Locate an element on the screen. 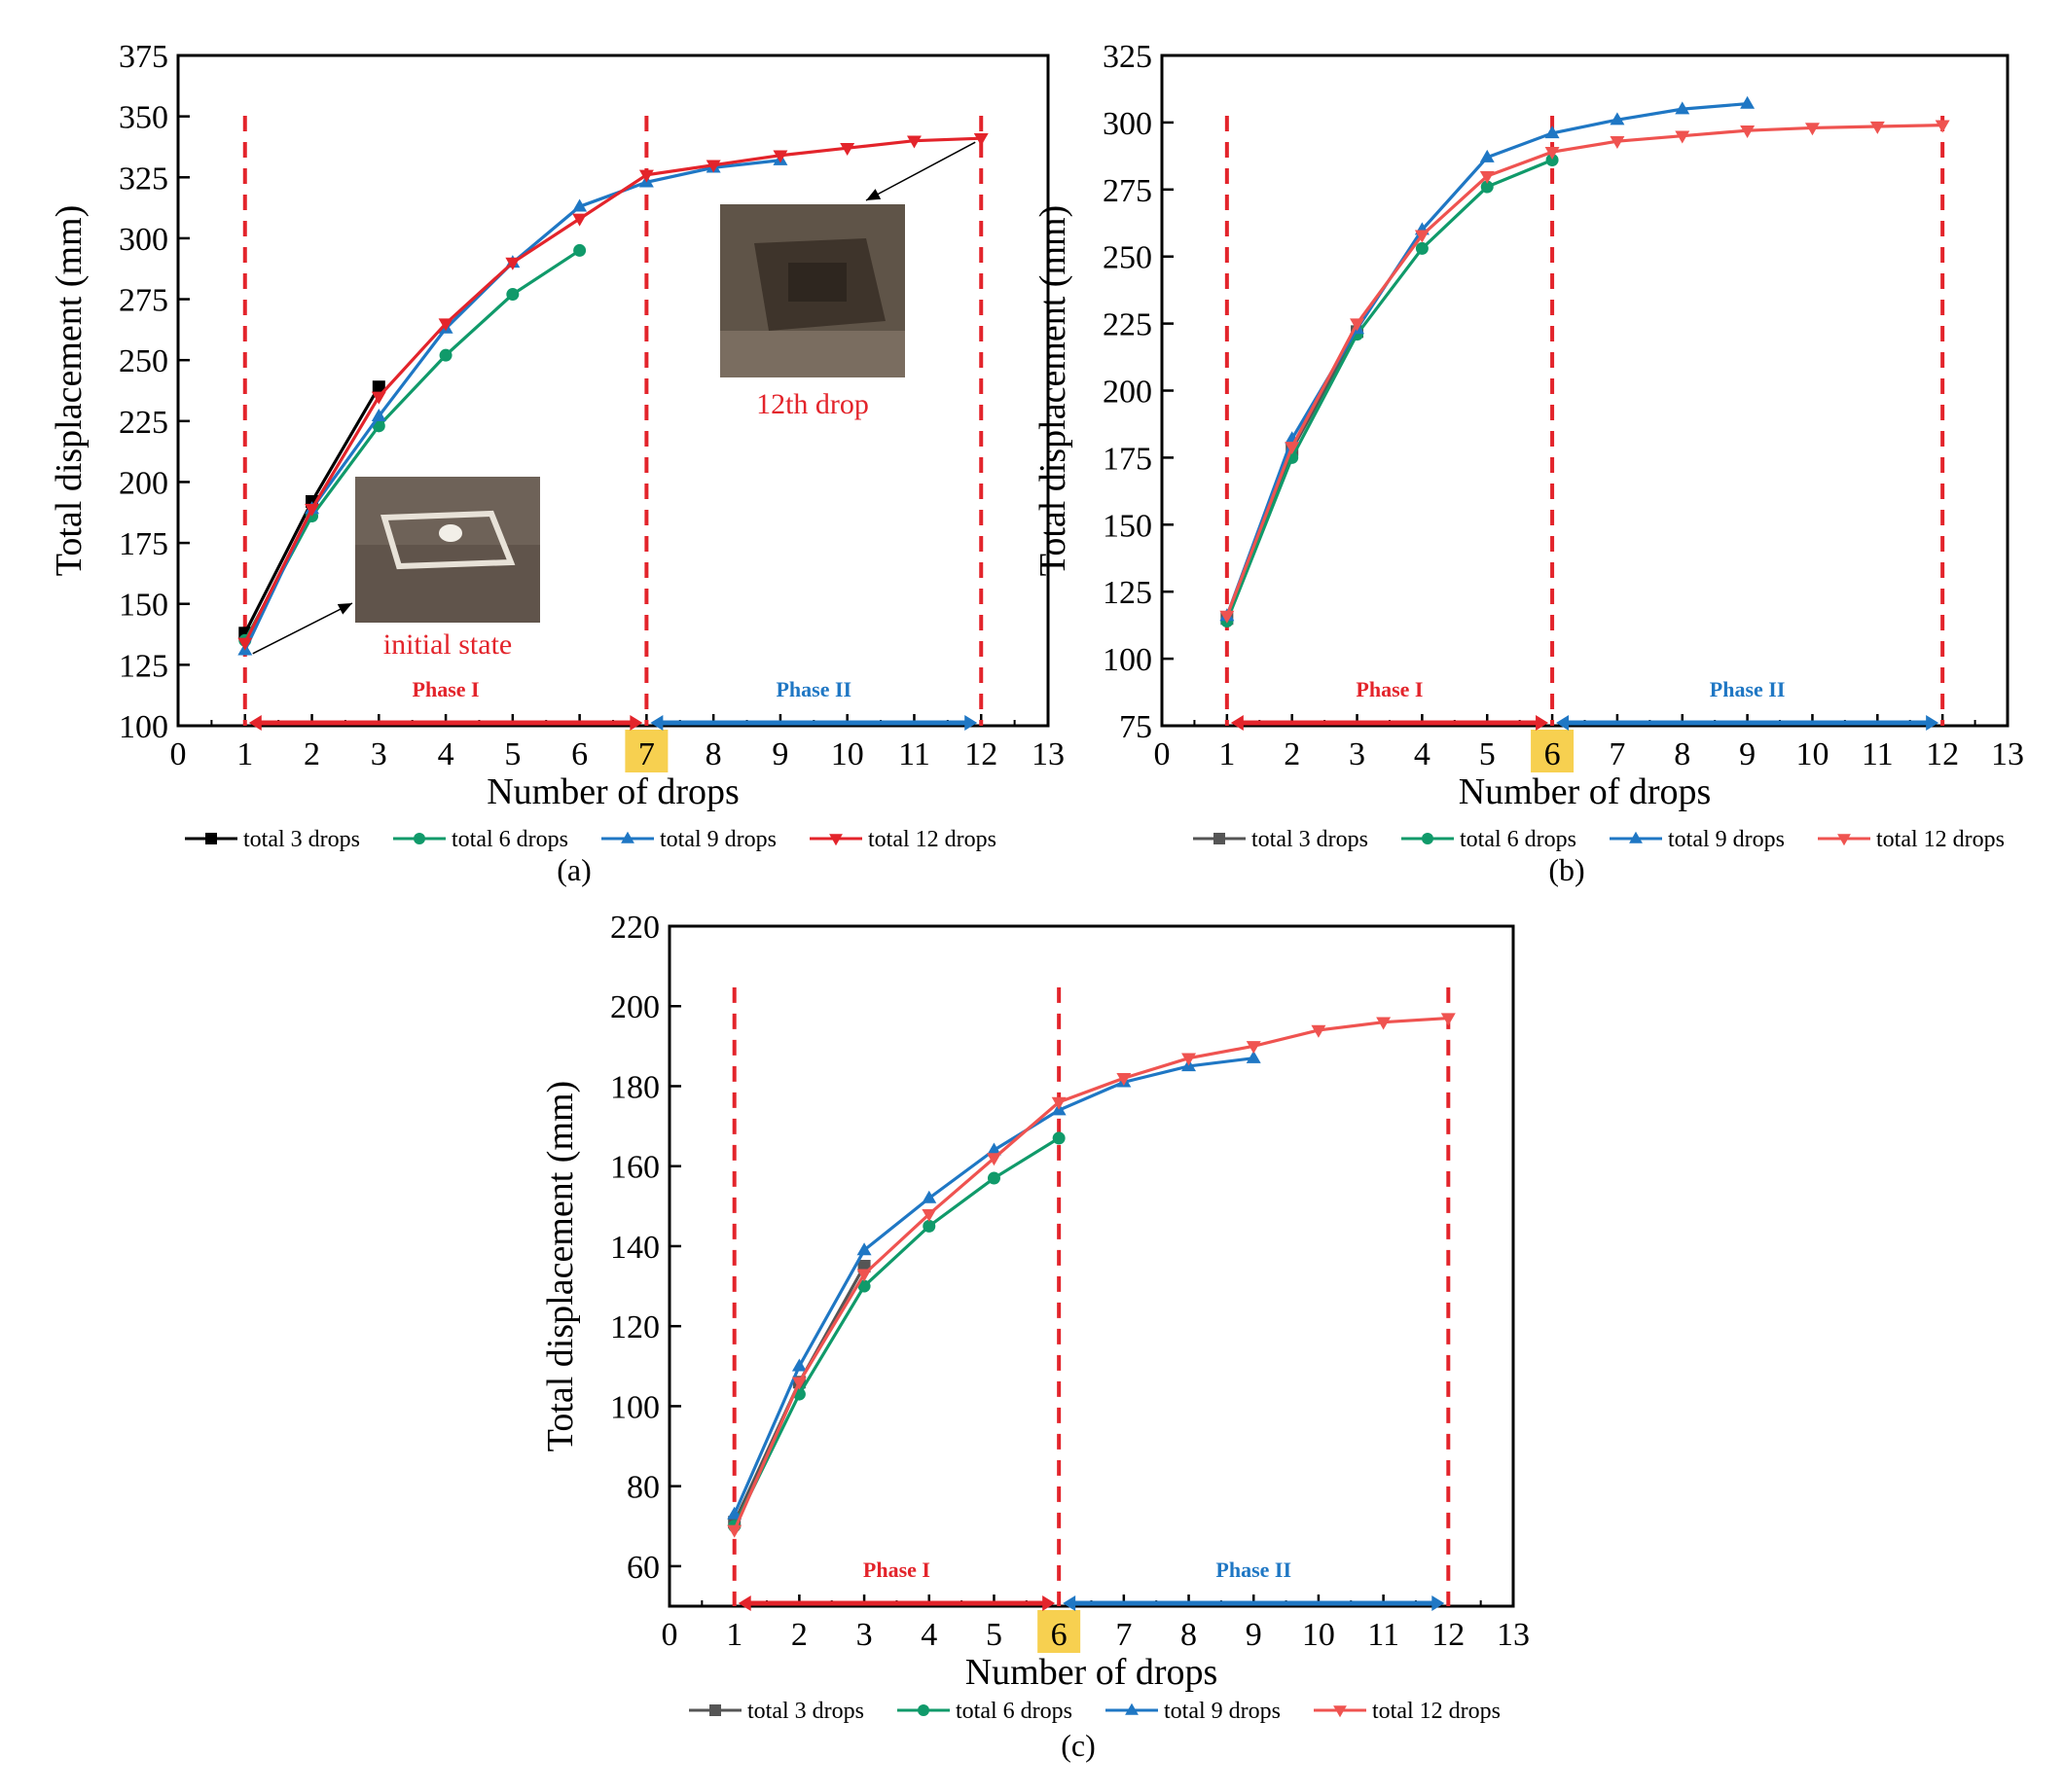  x-tick-label: 13 is located at coordinates (1513, 1635).